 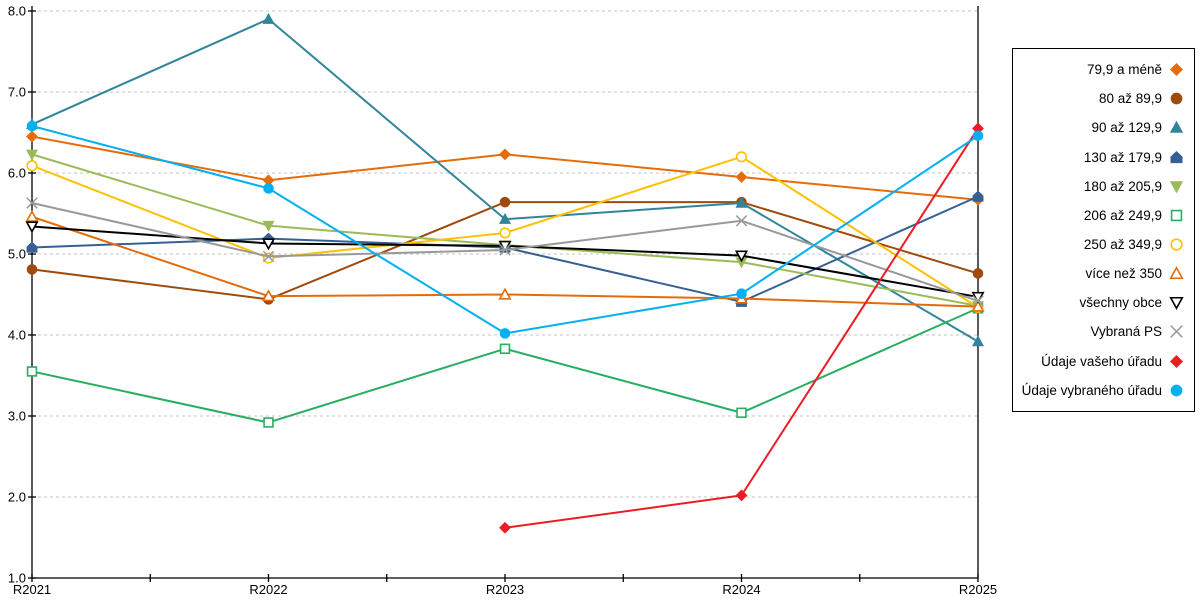 I want to click on legend-item: více než 350, so click(x=1103, y=274).